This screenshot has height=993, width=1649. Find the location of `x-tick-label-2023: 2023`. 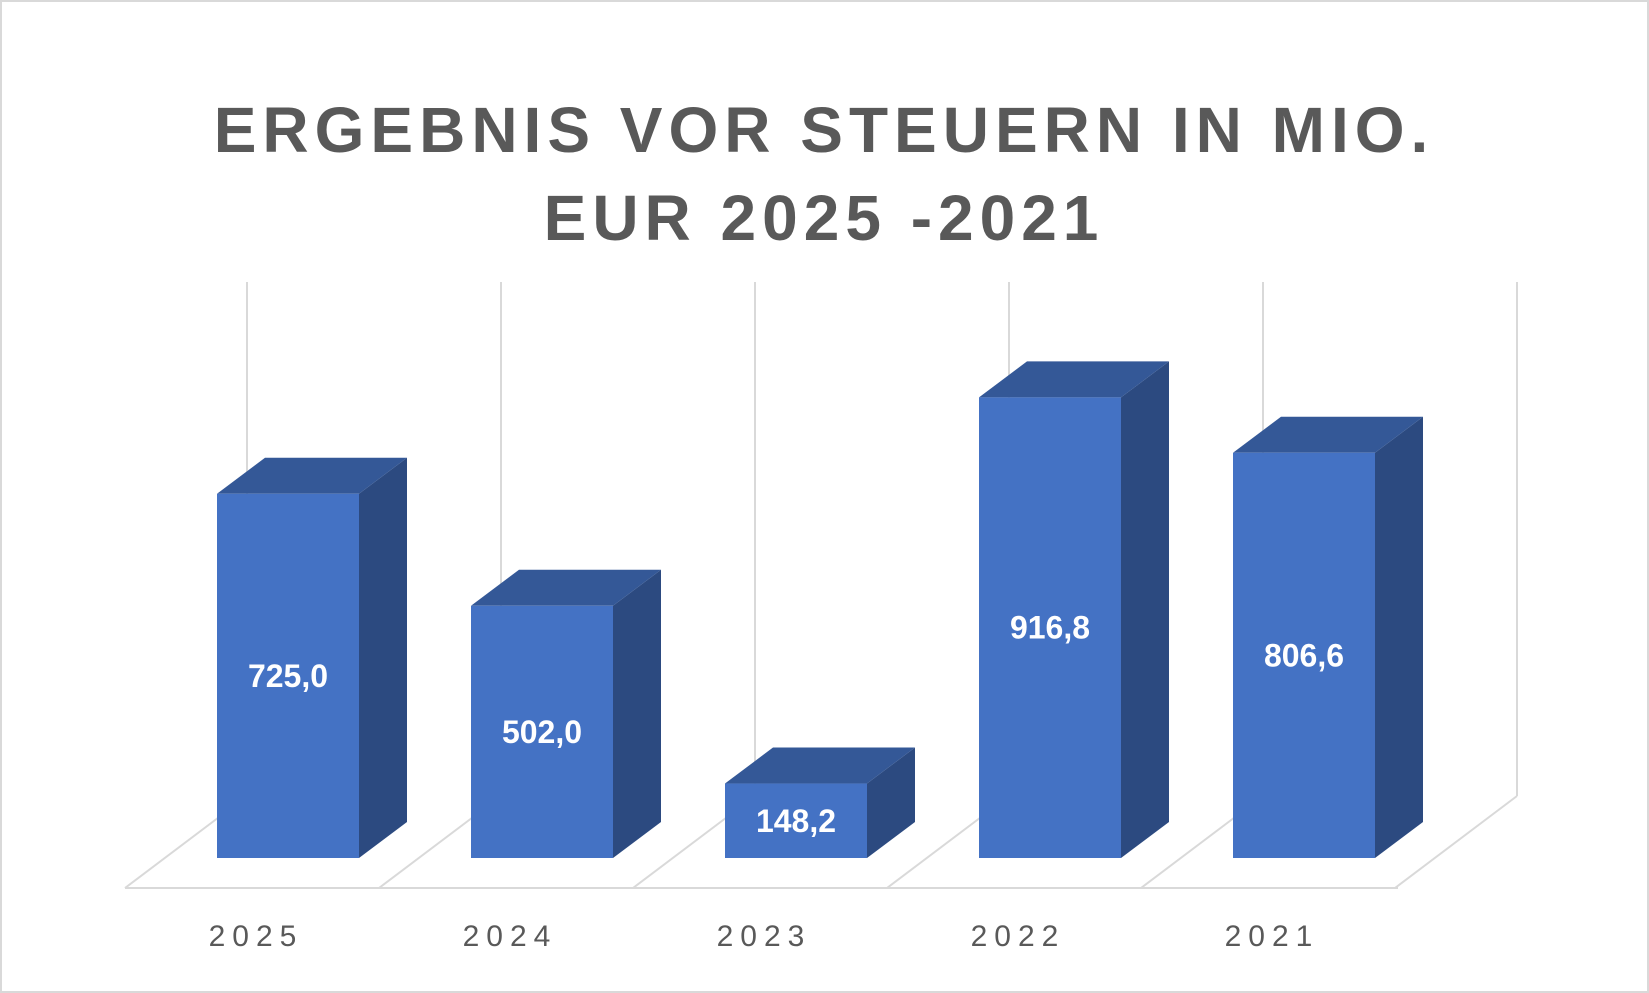

x-tick-label-2023: 2023 is located at coordinates (764, 936).